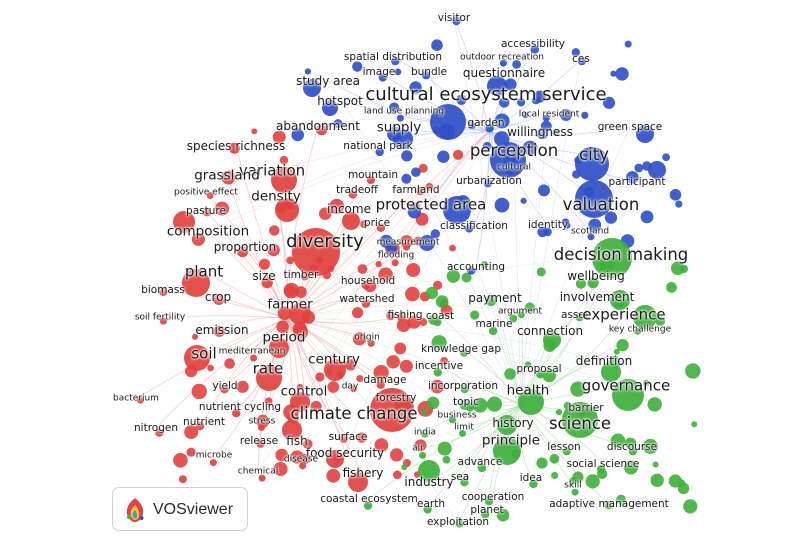  What do you see at coordinates (514, 167) in the screenshot?
I see `term-label: cultural` at bounding box center [514, 167].